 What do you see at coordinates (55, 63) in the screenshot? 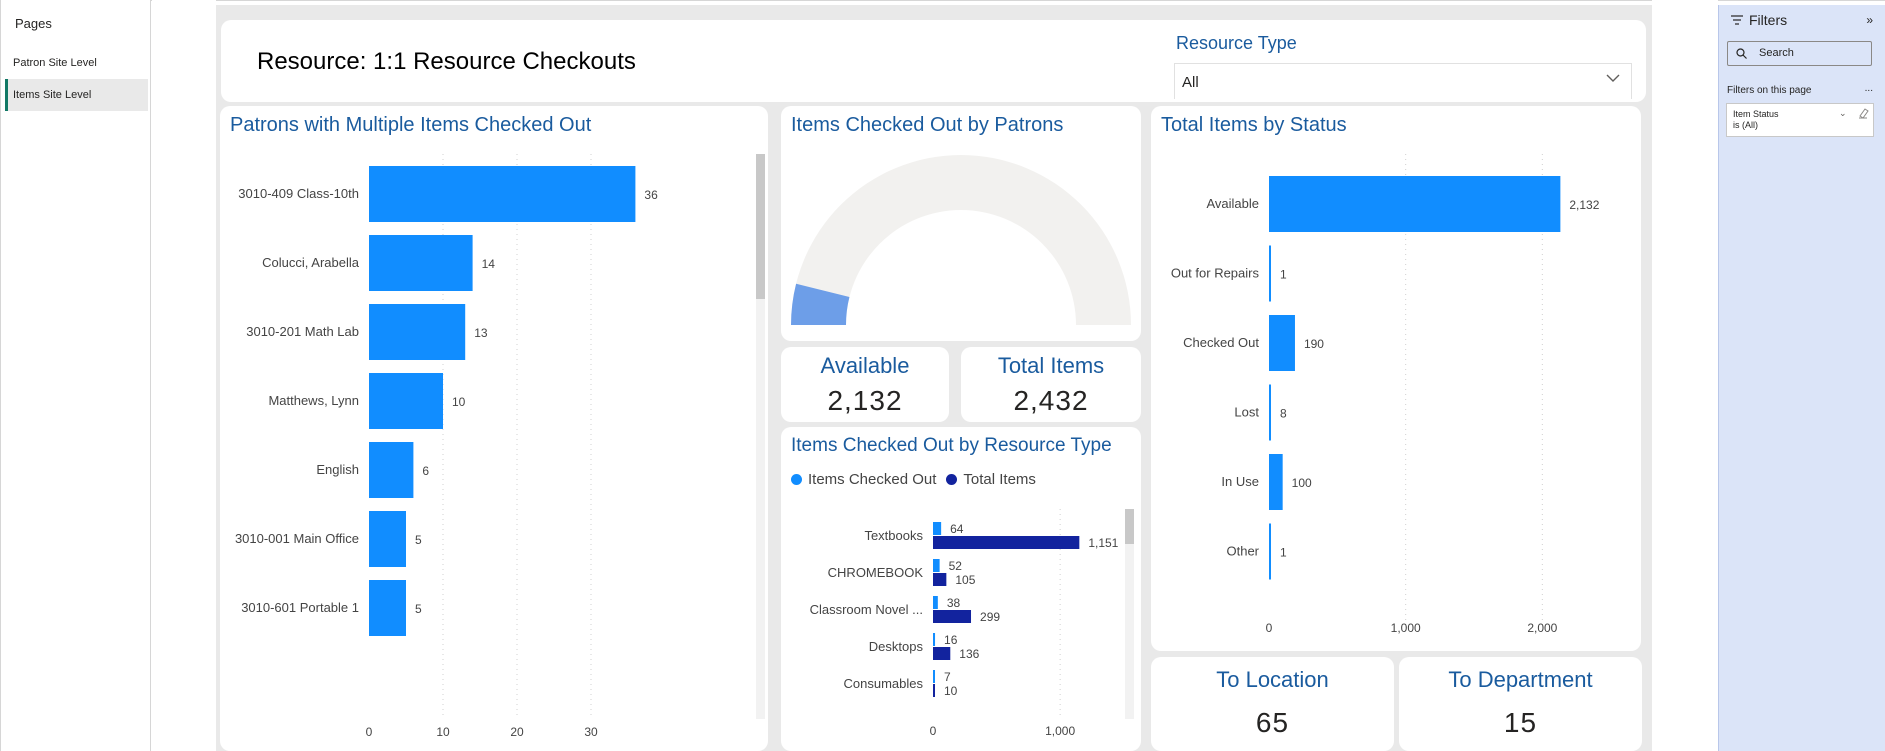
I see `page-tab-patron-site-level: Patron Site Level` at bounding box center [55, 63].